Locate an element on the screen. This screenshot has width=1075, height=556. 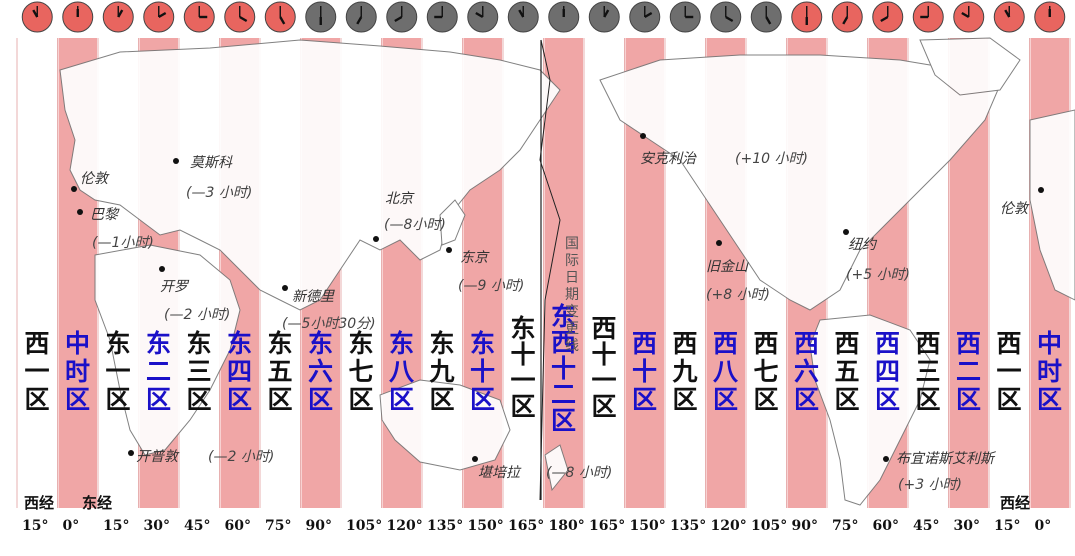
date-line-char: 日 is located at coordinates (572, 278).